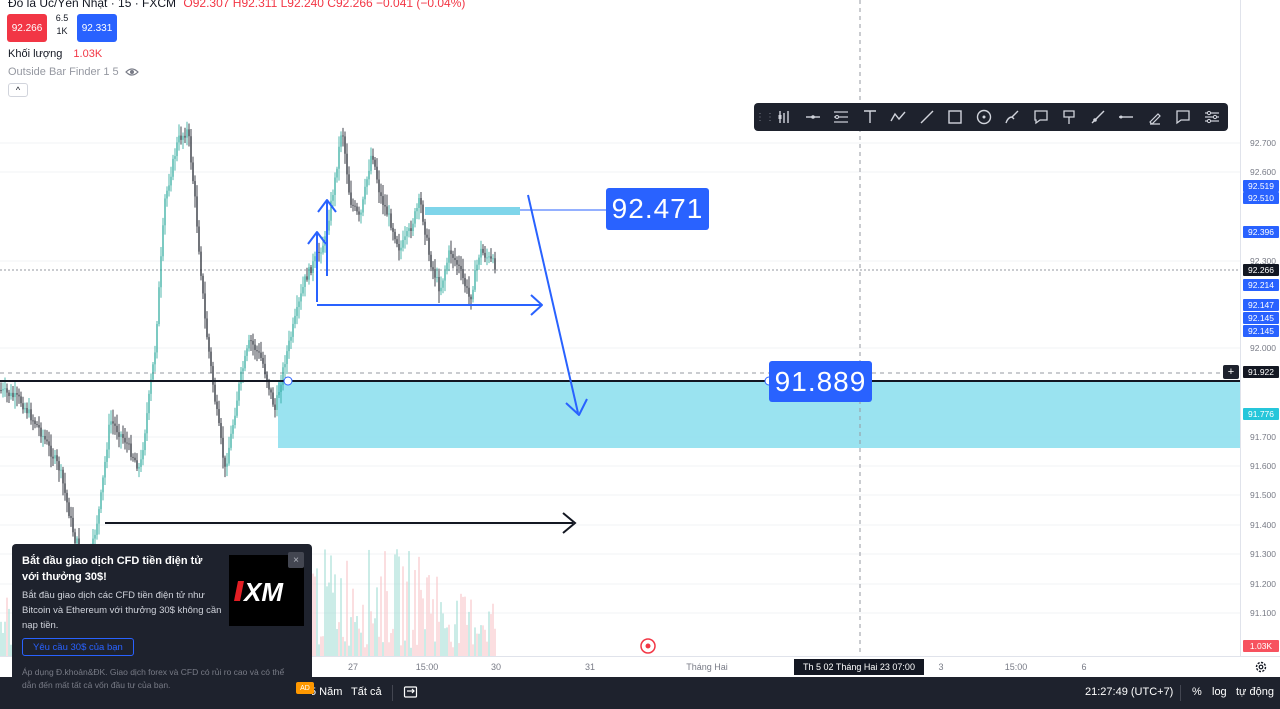  What do you see at coordinates (1255, 692) in the screenshot?
I see `auto-scale-button: tự động` at bounding box center [1255, 692].